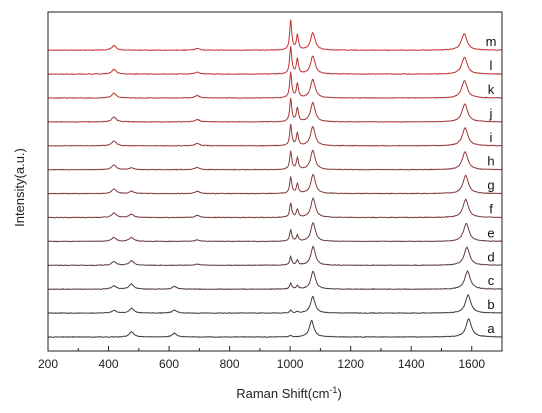  Describe the element at coordinates (275, 232) in the screenshot. I see `series-line-e` at that location.